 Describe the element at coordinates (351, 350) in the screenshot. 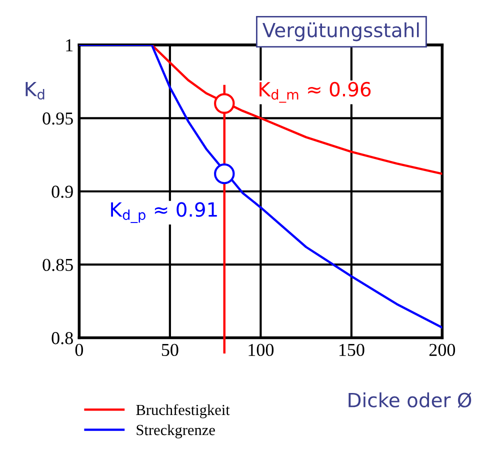

I see `x-tick-label: 150` at that location.